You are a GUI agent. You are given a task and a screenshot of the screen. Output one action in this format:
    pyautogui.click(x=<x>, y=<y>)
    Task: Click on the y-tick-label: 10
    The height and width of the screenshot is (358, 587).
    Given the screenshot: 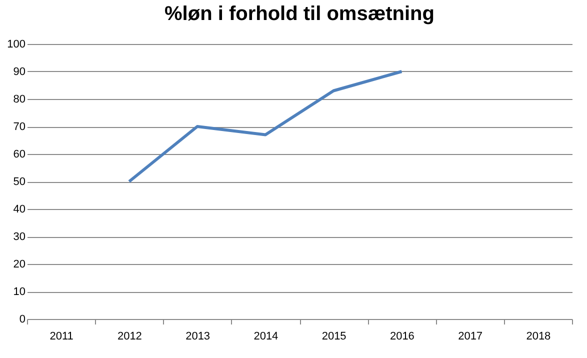 What is the action you would take?
    pyautogui.click(x=19, y=292)
    